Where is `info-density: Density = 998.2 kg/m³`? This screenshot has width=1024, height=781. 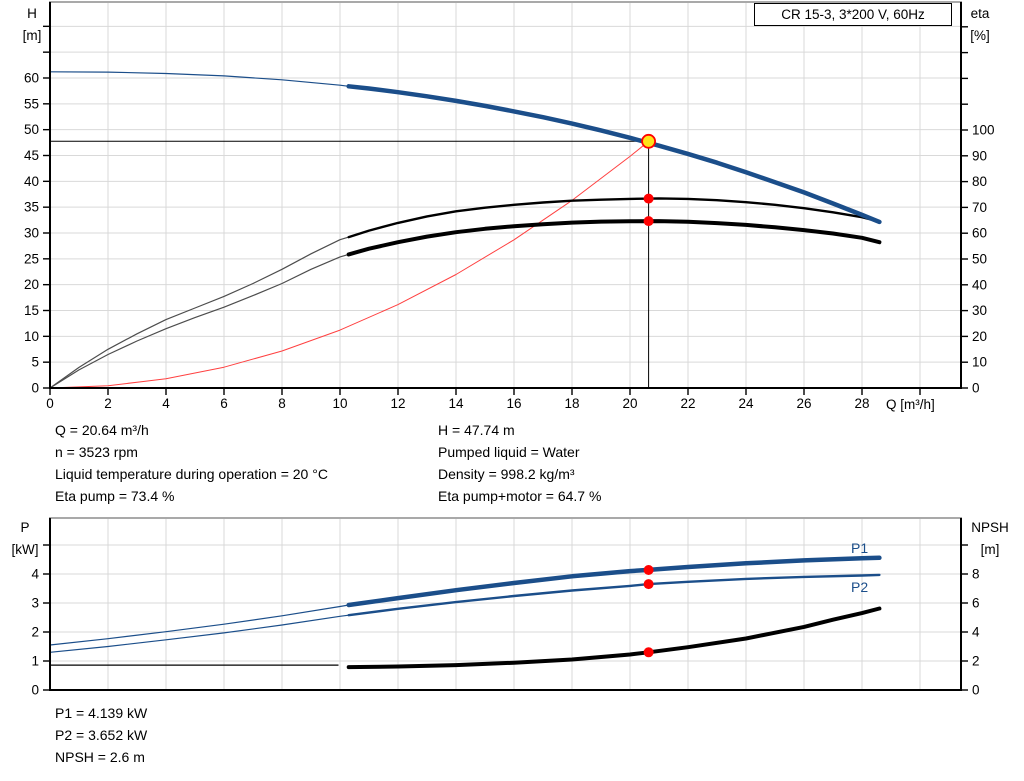 info-density: Density = 998.2 kg/m³ is located at coordinates (506, 474).